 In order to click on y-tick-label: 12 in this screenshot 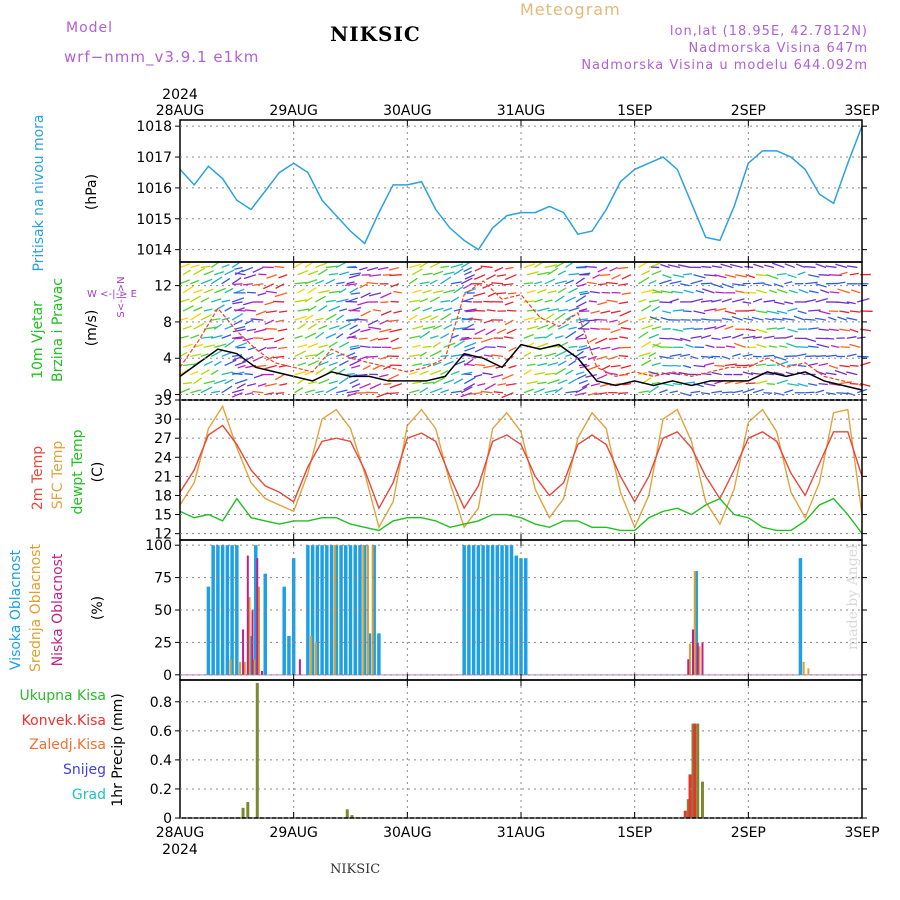, I will do `click(163, 535)`.